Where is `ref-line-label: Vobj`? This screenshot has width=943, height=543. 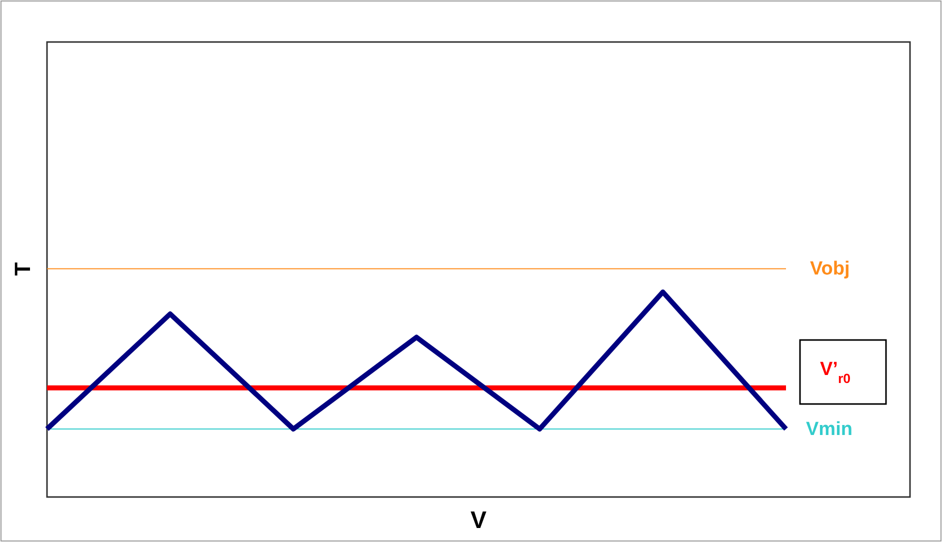 ref-line-label: Vobj is located at coordinates (830, 269).